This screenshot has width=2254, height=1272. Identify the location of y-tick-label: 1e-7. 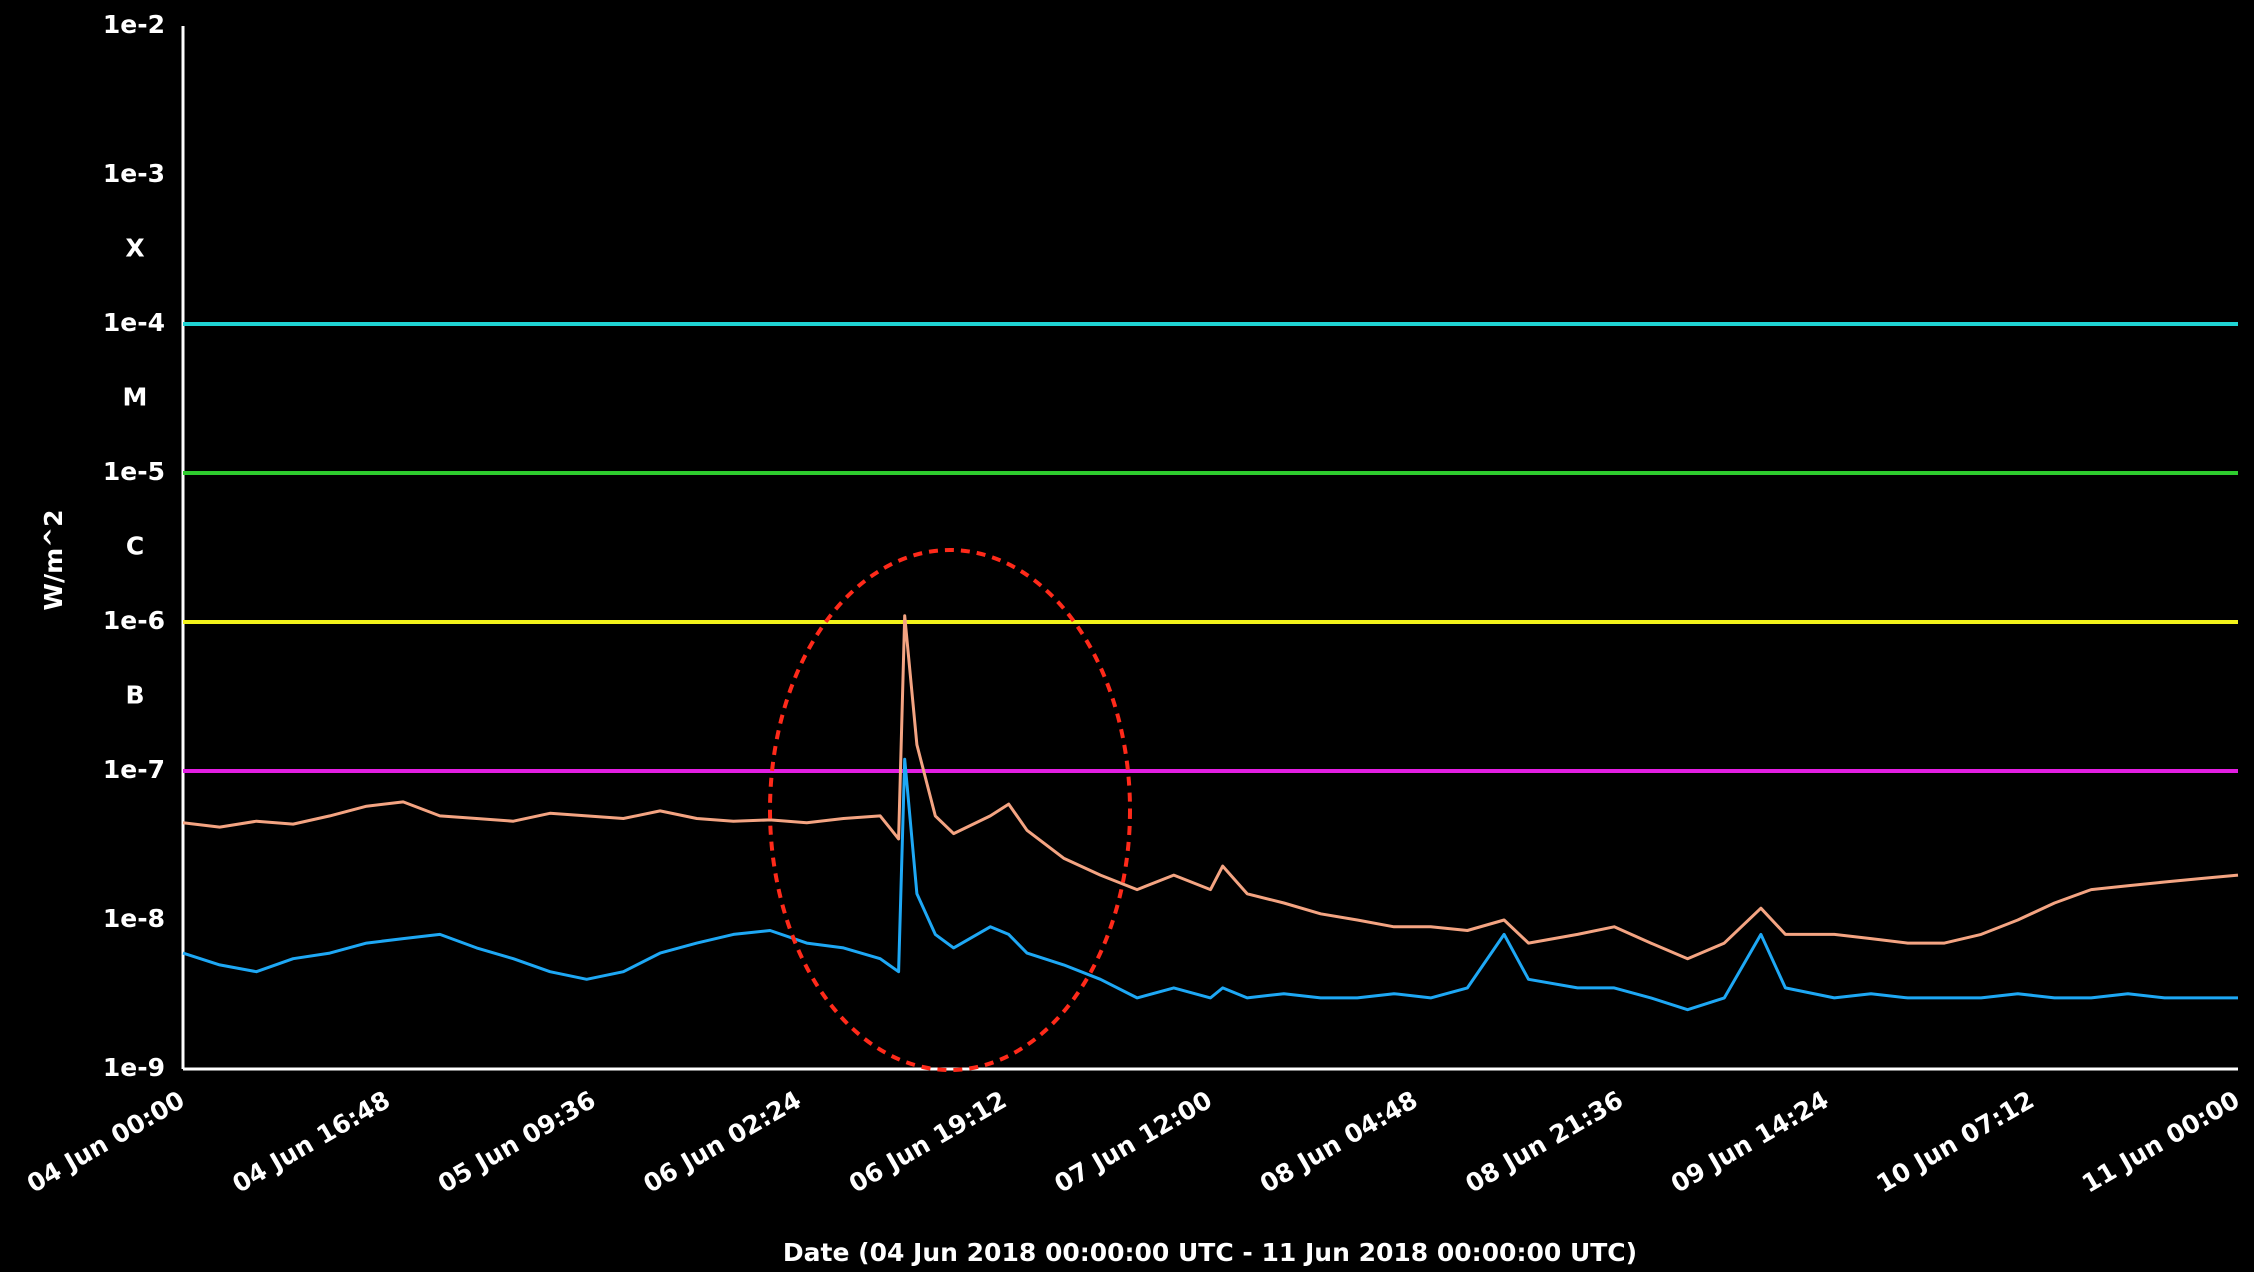
(134, 769).